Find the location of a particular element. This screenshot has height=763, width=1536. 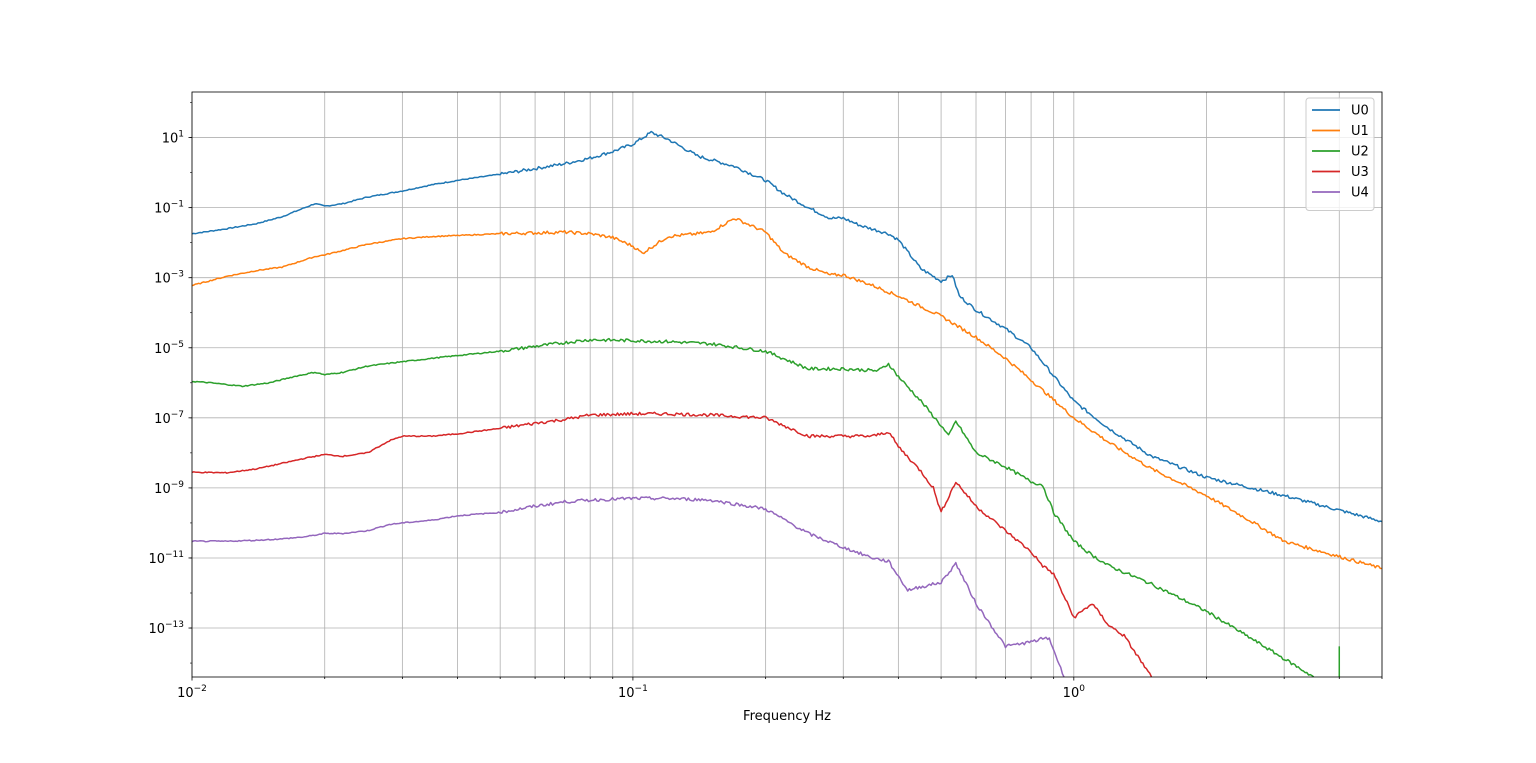

x-tick-label: 10⁻¹ is located at coordinates (633, 692).